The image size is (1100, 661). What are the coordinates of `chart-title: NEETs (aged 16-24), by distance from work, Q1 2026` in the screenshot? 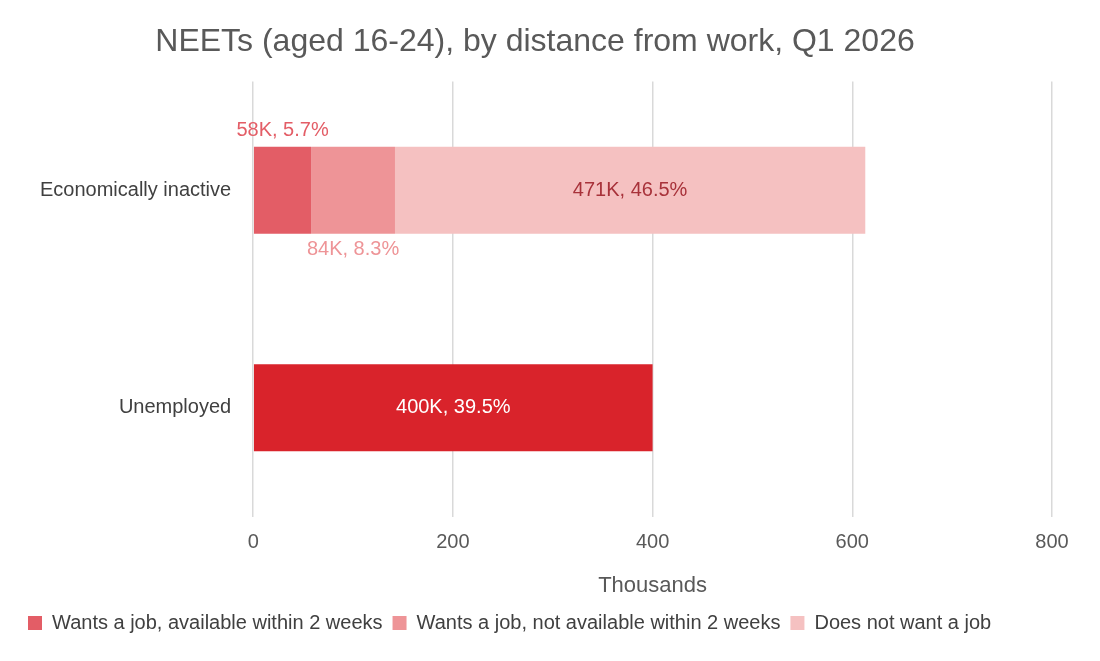 It's located at (535, 40).